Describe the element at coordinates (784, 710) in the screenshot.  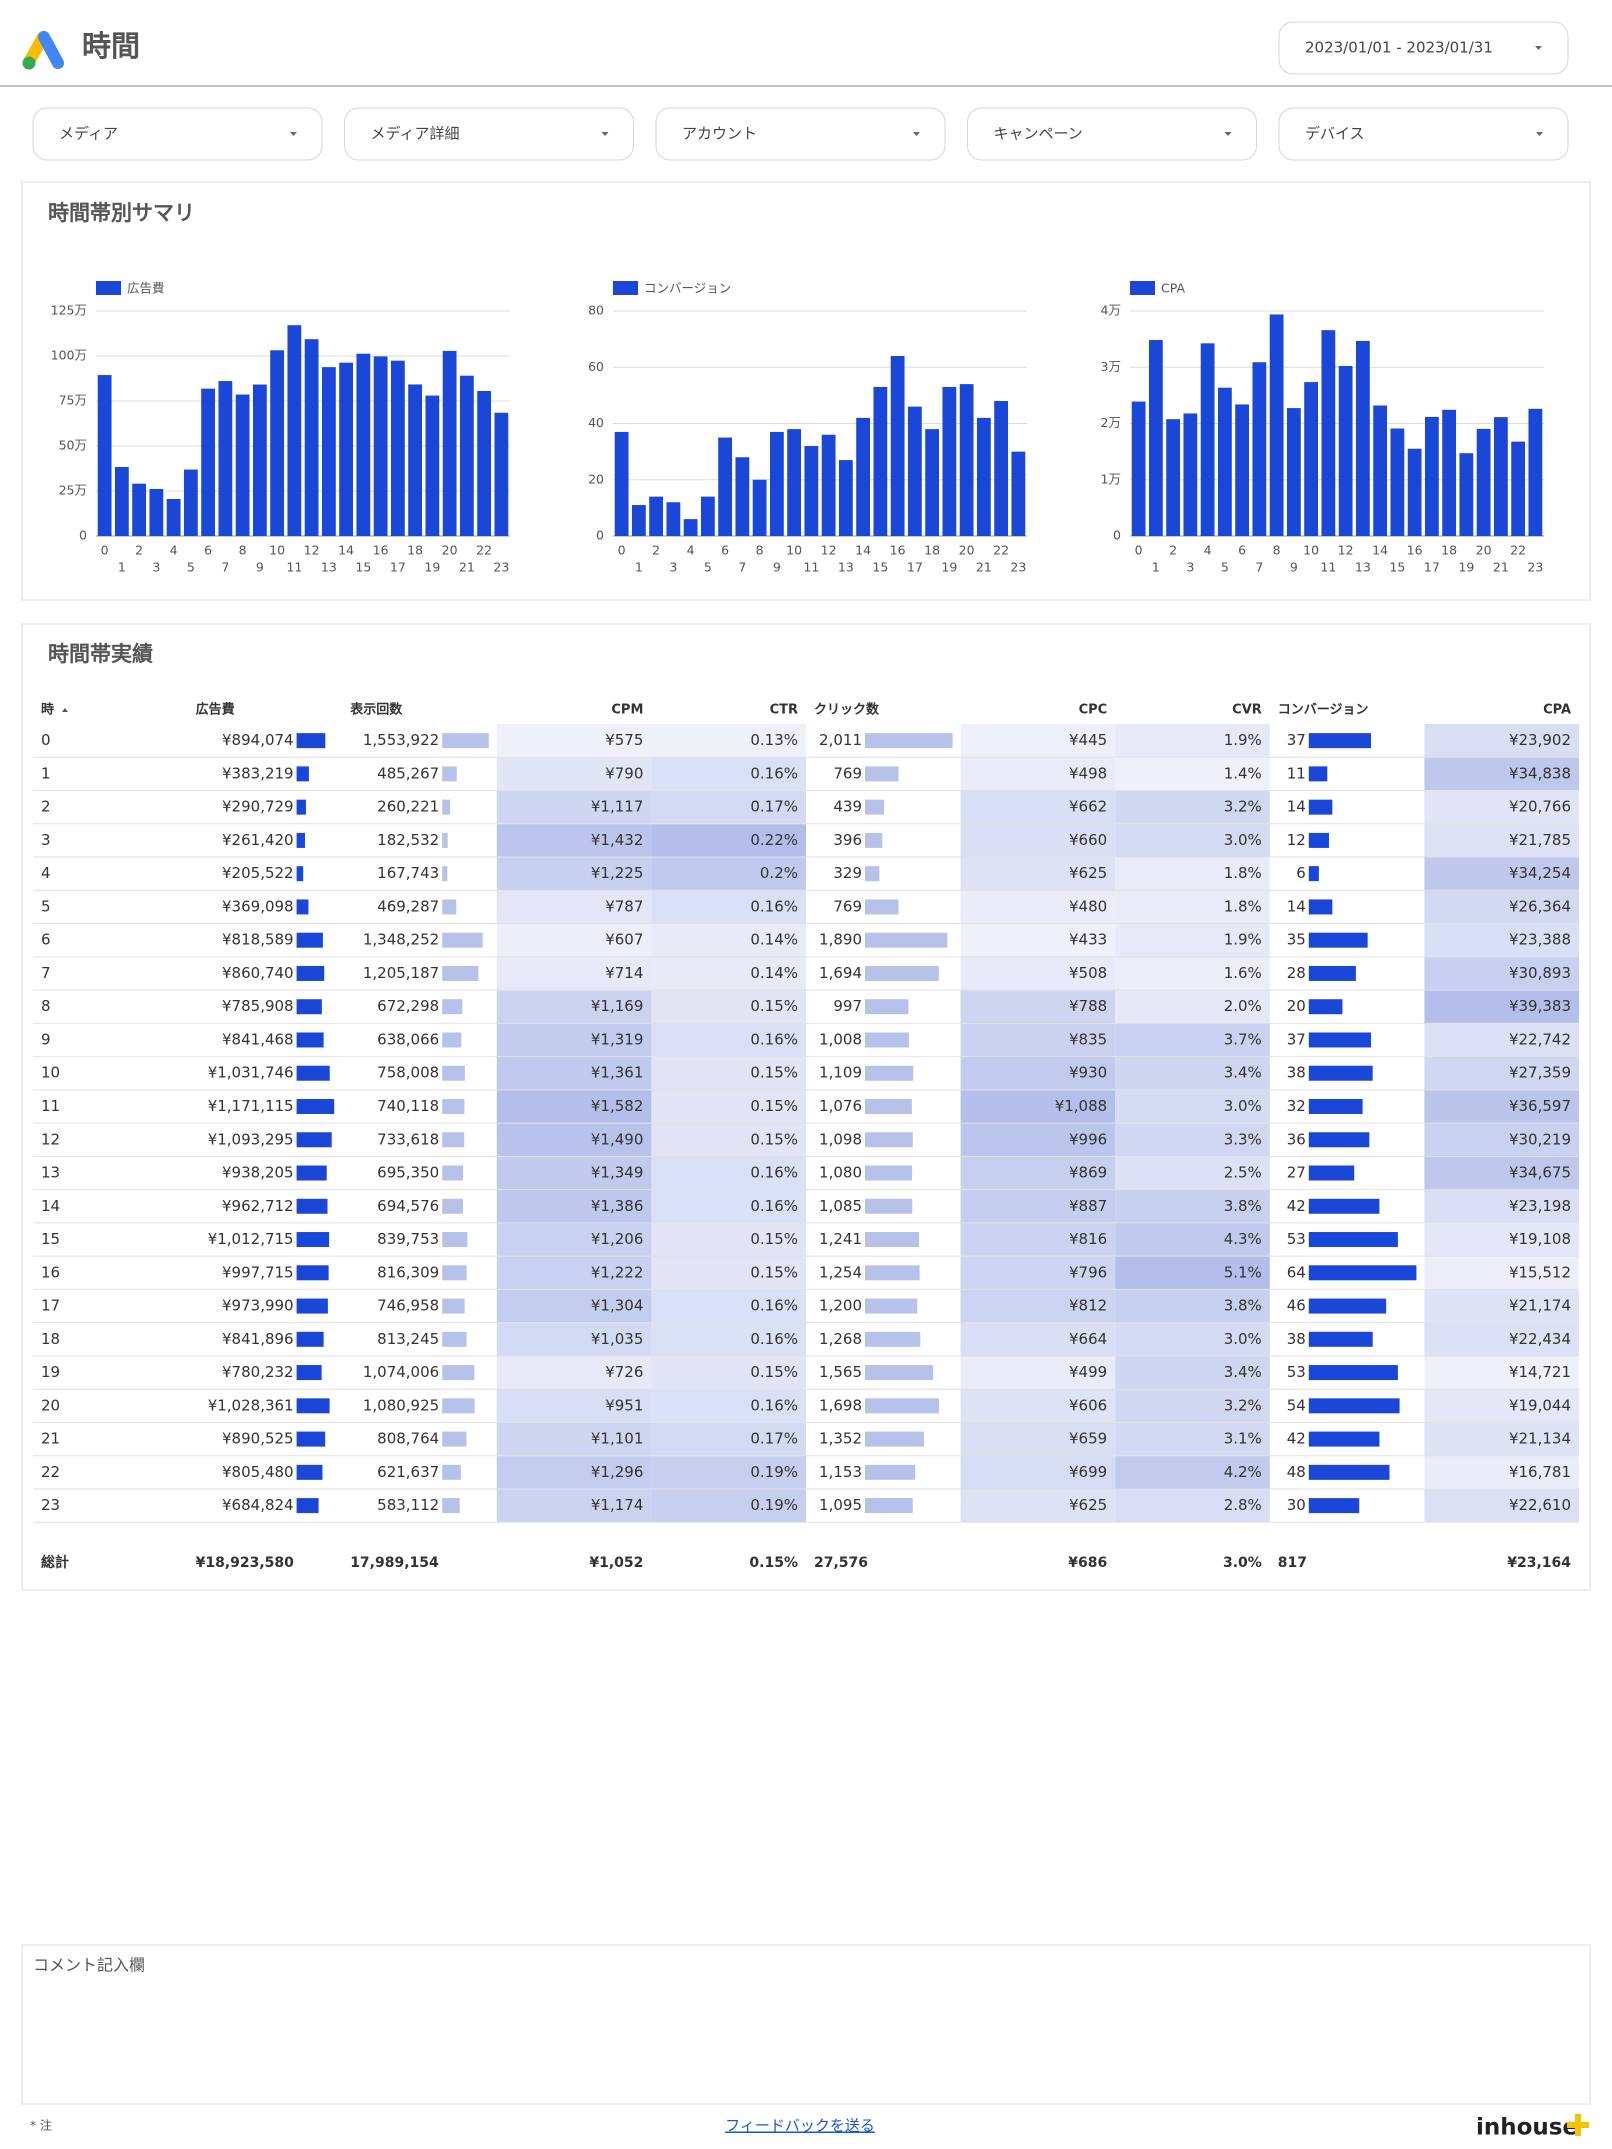
I see `column-header: CTR` at that location.